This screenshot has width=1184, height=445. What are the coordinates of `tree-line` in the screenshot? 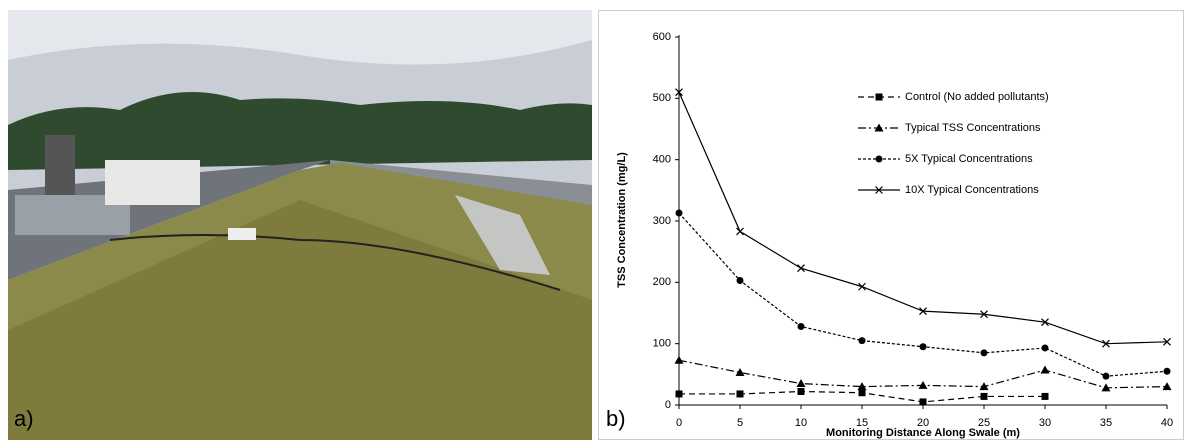 It's located at (300, 131).